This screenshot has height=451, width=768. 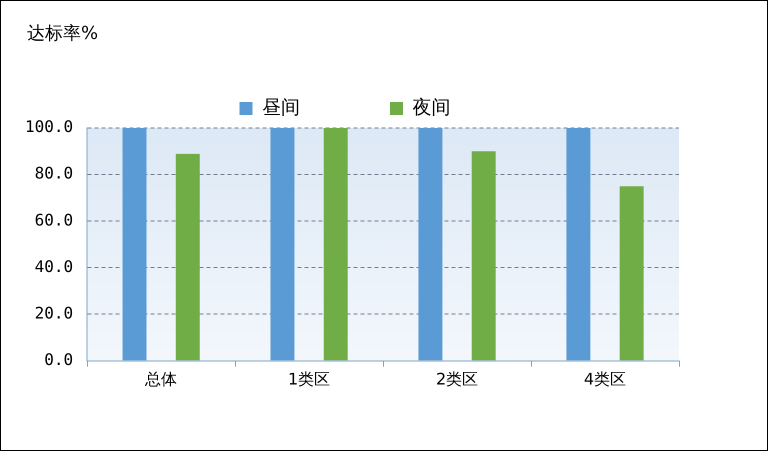 I want to click on y-tick-label: 40.0, so click(x=54, y=266).